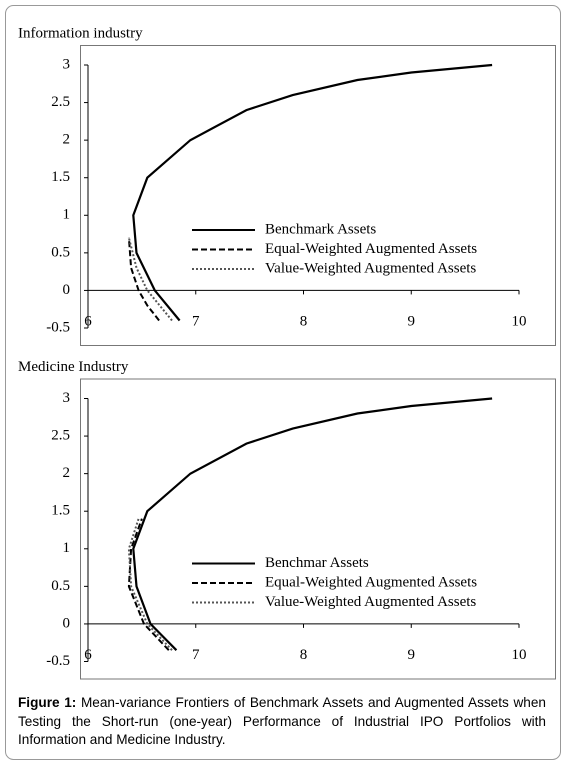  I want to click on legend-label: Benchmark Assets, so click(320, 229).